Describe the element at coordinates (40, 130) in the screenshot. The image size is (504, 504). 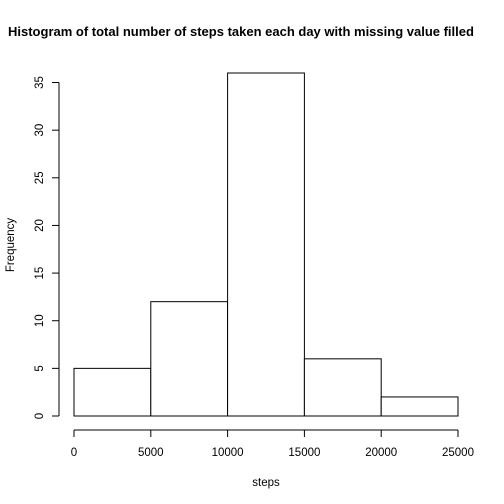
I see `y-tick-label: 30` at that location.